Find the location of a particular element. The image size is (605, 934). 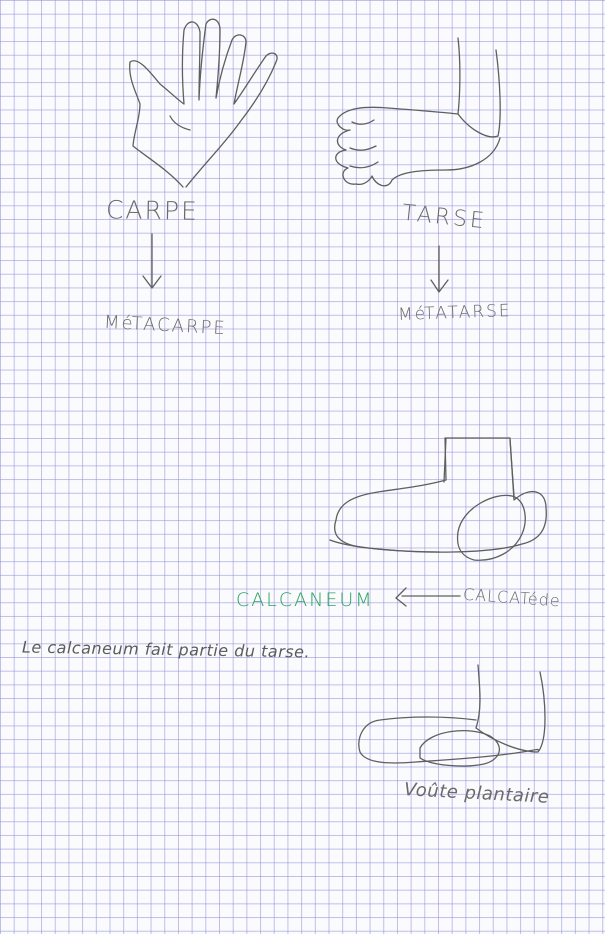

hand-drawing is located at coordinates (203, 103).